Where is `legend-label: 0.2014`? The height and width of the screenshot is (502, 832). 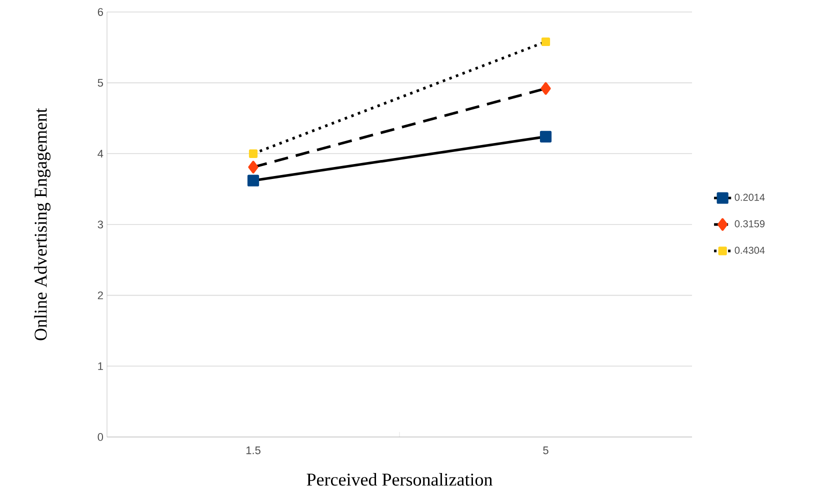 legend-label: 0.2014 is located at coordinates (749, 197).